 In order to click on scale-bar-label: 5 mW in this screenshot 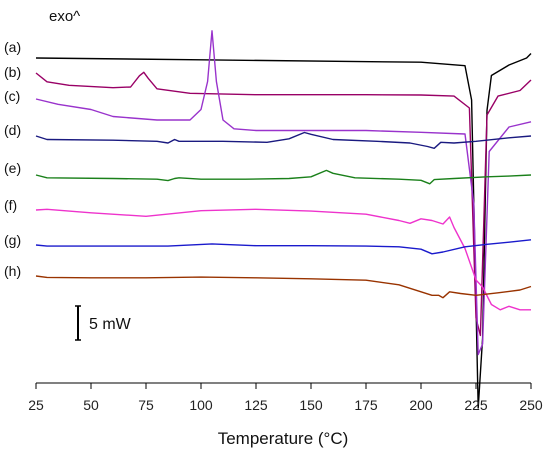, I will do `click(110, 324)`.